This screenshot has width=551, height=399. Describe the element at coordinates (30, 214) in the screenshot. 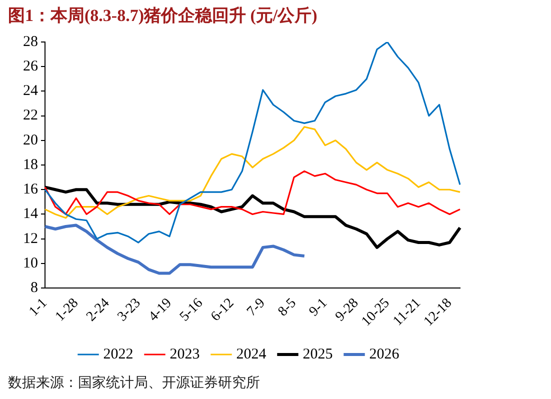

I see `y-tick-label: 14` at that location.